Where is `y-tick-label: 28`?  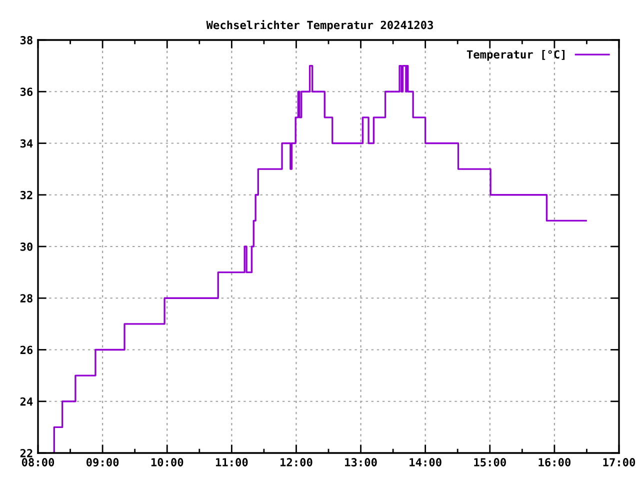 y-tick-label: 28 is located at coordinates (26, 298).